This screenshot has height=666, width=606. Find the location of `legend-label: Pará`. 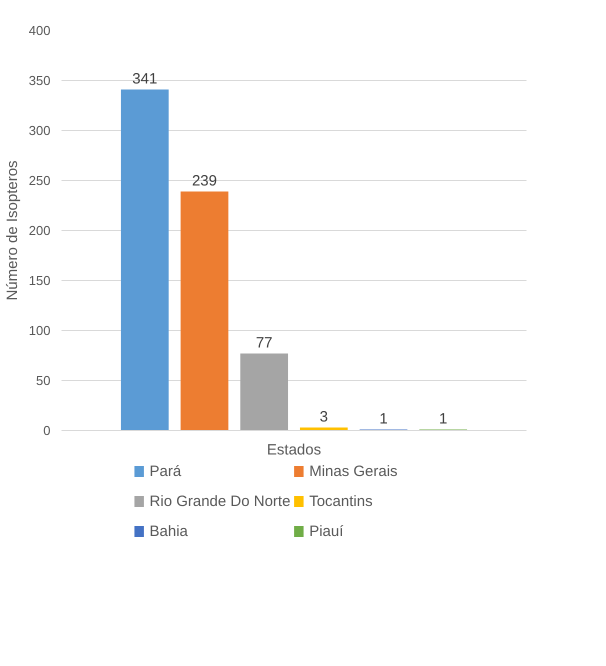

legend-label: Pará is located at coordinates (166, 471).